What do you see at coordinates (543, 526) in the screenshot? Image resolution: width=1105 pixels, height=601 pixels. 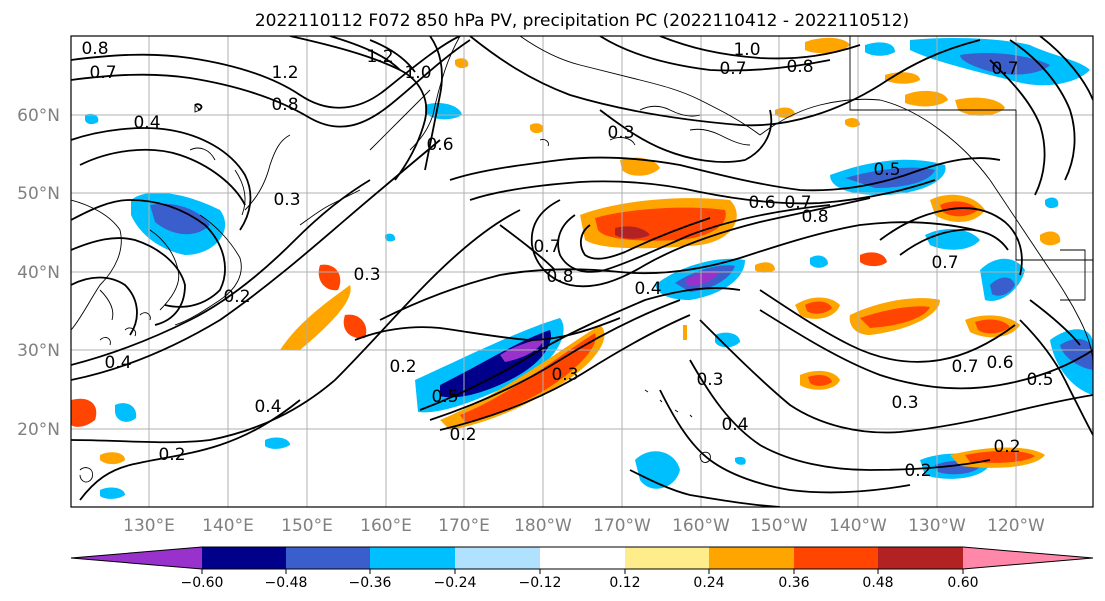 I see `lon-label: 180°W` at bounding box center [543, 526].